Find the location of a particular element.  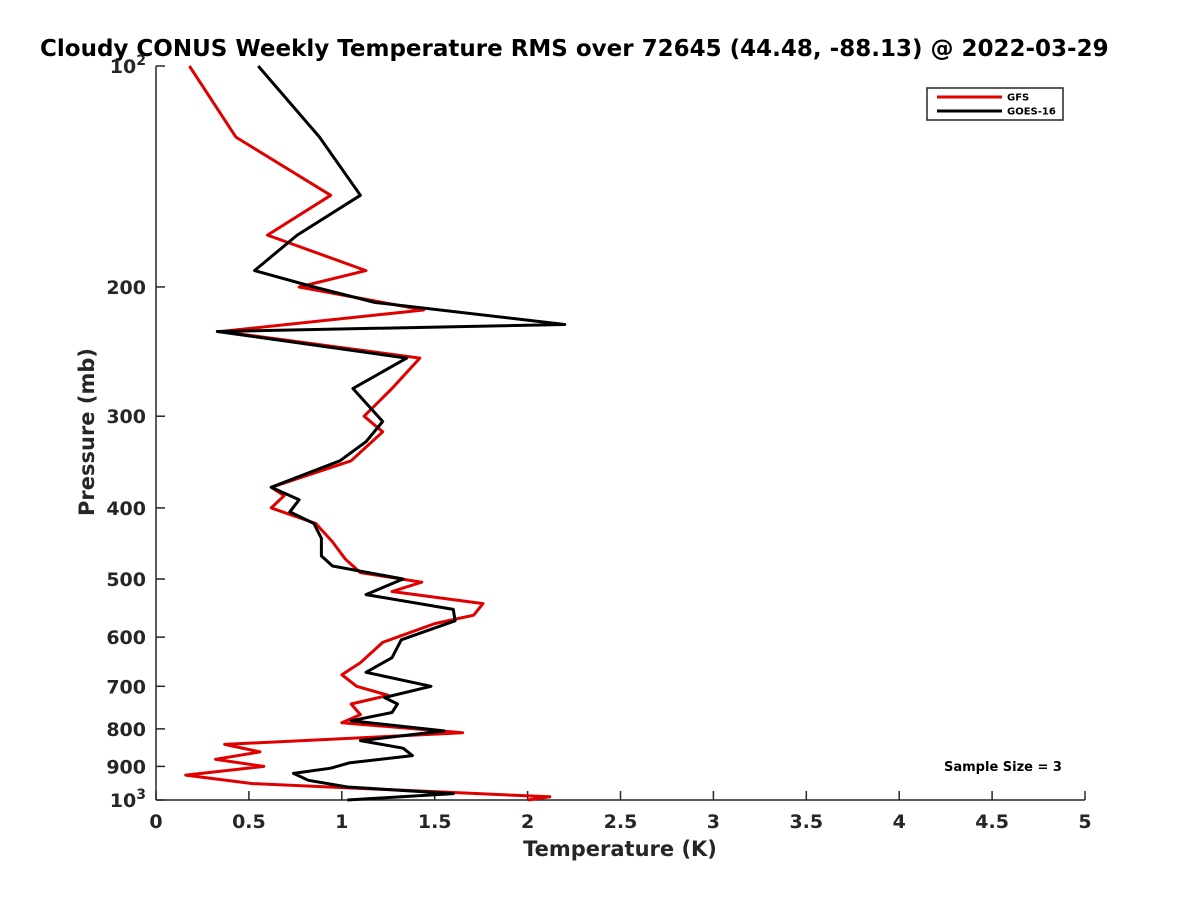

x-axis-ticks: 0 0.5 1 1.5 2 2.5 3 3.5 4 4.5 5 is located at coordinates (620, 812).